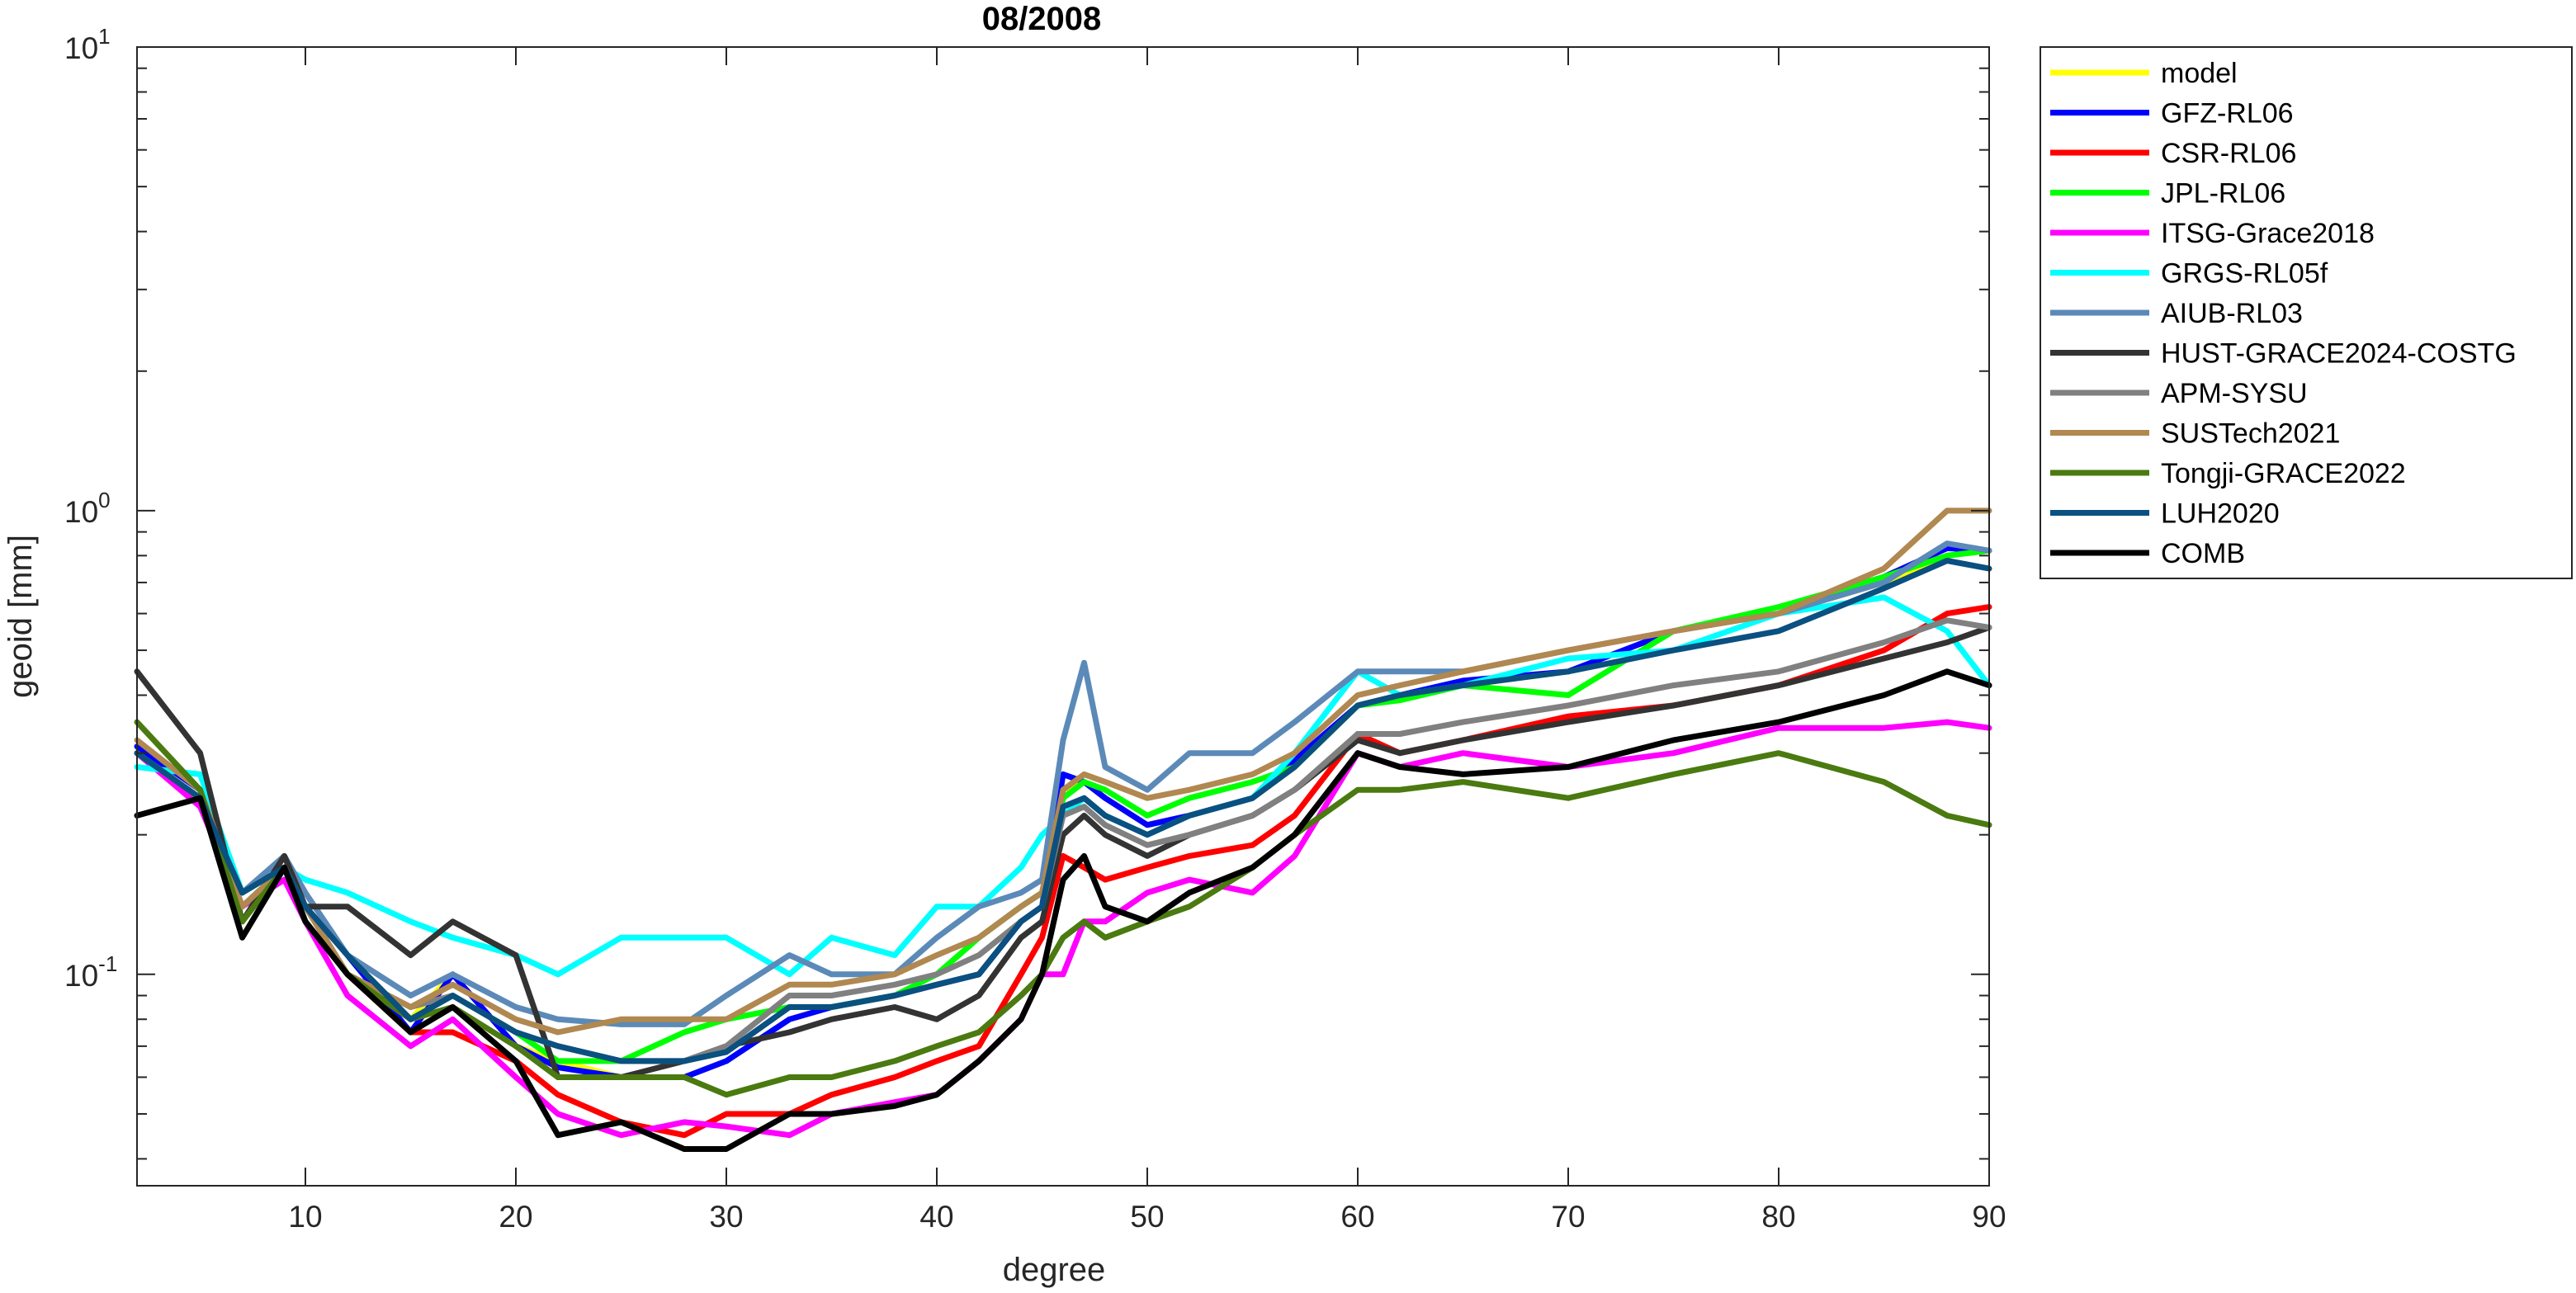  Describe the element at coordinates (2199, 73) in the screenshot. I see `legend-label: model` at that location.